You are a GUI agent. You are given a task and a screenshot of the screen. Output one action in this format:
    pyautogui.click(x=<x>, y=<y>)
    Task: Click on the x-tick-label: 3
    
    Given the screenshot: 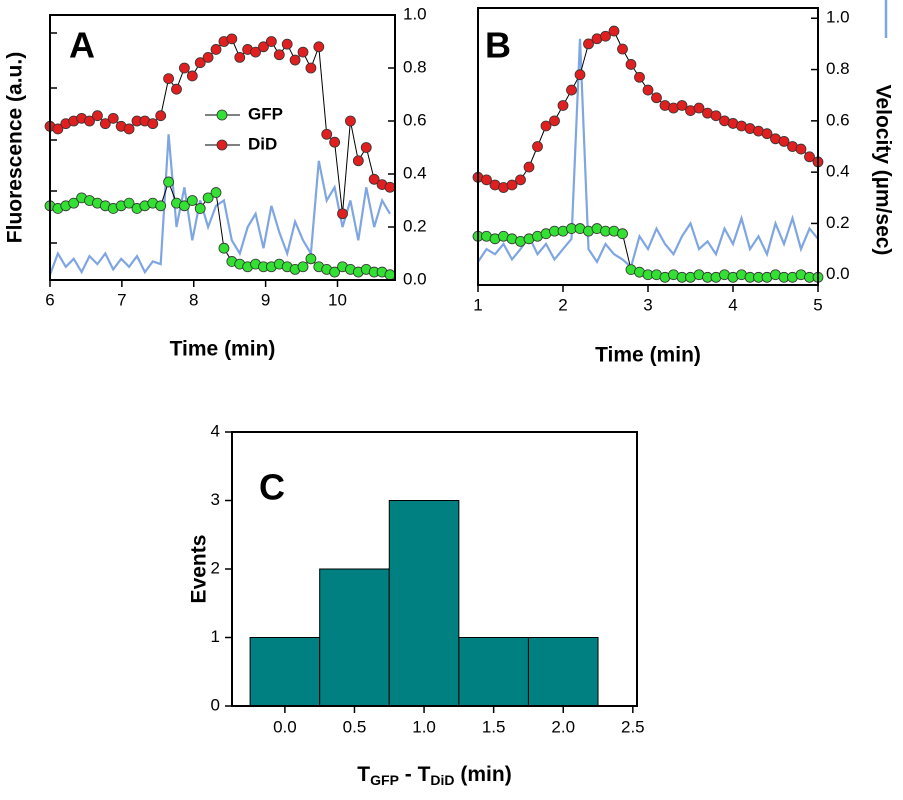 What is the action you would take?
    pyautogui.click(x=647, y=304)
    